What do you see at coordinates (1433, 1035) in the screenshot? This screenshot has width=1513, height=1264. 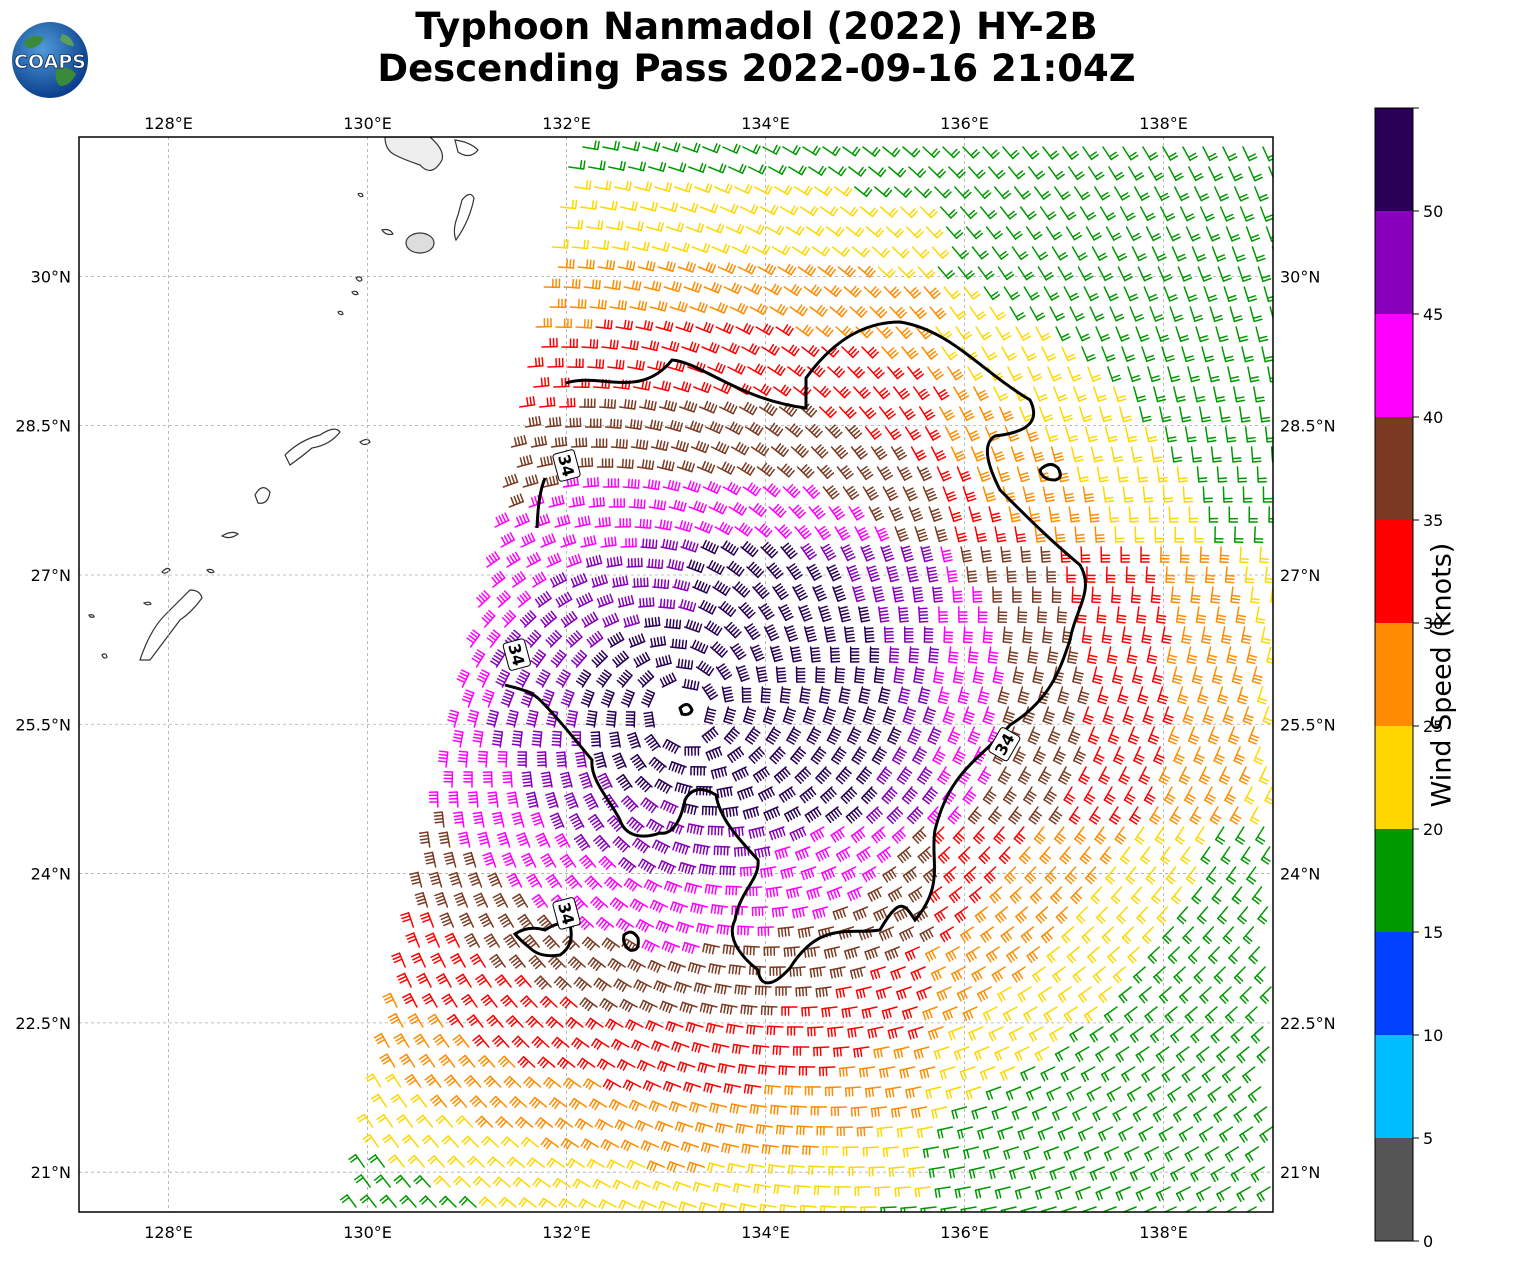 I see `colorbar-tick-label: 10` at bounding box center [1433, 1035].